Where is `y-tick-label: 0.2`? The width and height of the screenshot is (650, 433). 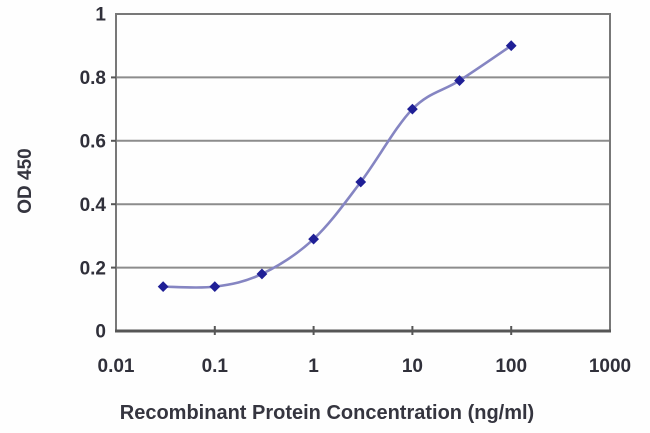
y-tick-label: 0.2 is located at coordinates (93, 268).